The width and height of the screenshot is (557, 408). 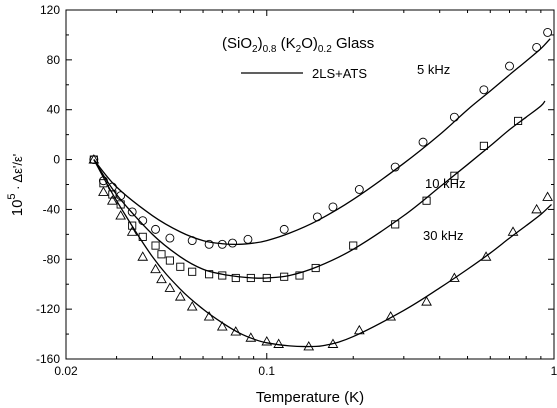 I want to click on y-tick-label: -40, so click(x=52, y=209).